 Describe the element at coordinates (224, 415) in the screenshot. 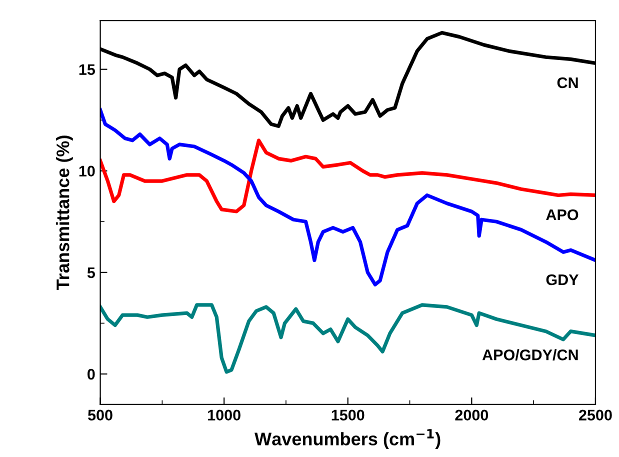

I see `x-tick-label: 1000` at that location.